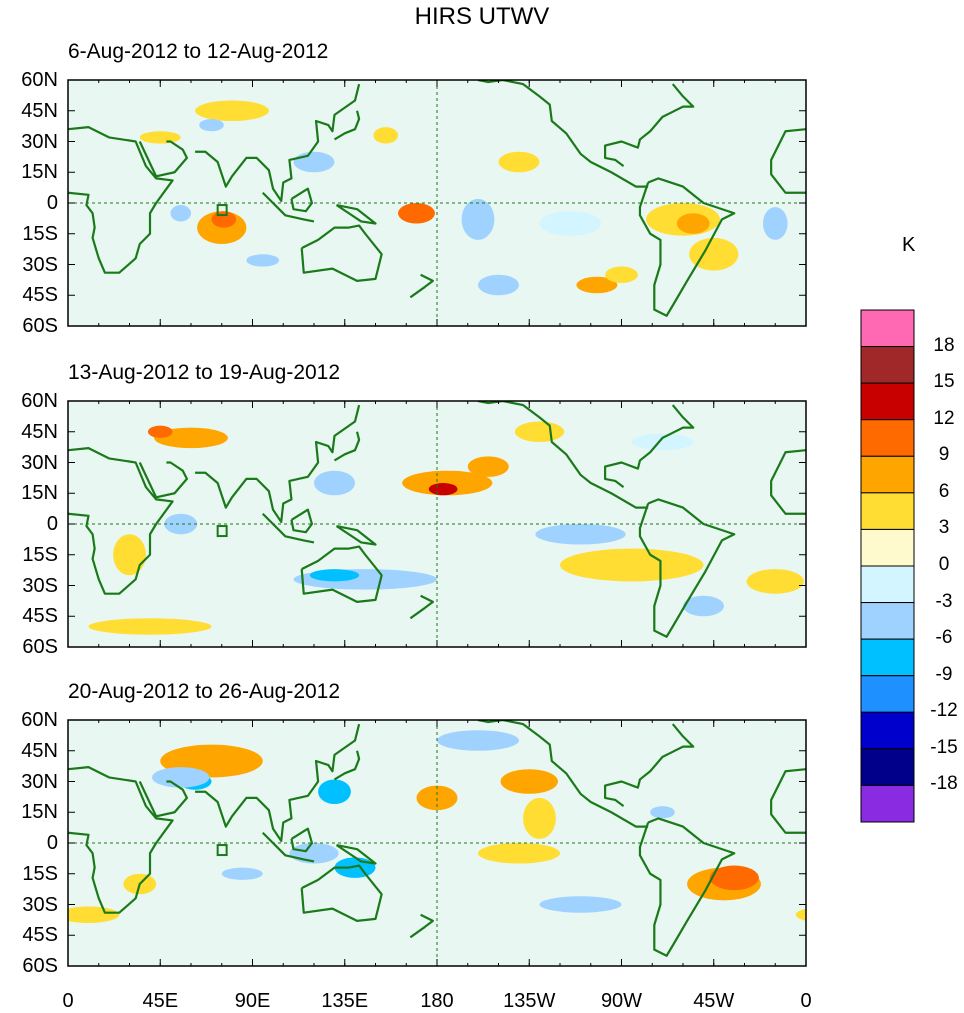 The image size is (964, 1013). Describe the element at coordinates (204, 372) in the screenshot. I see `panel-2-title: 13-Aug-2012 to 19-Aug-2012` at that location.